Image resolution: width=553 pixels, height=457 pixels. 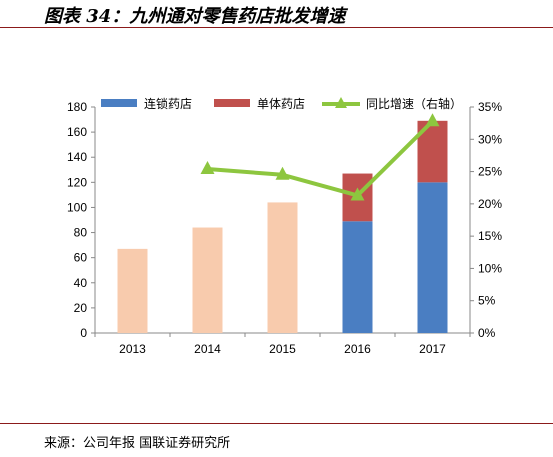 I want to click on y-tick-label: 20, so click(x=81, y=308).